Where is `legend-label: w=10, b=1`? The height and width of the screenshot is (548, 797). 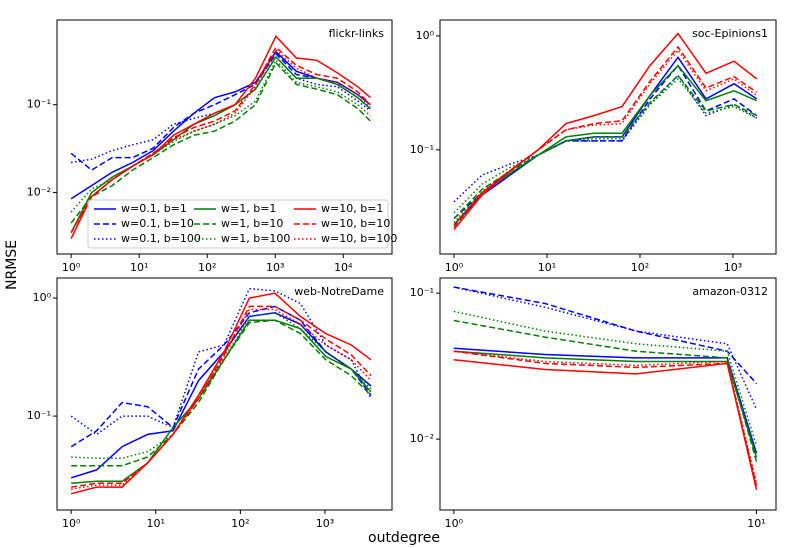 legend-label: w=10, b=1 is located at coordinates (352, 208).